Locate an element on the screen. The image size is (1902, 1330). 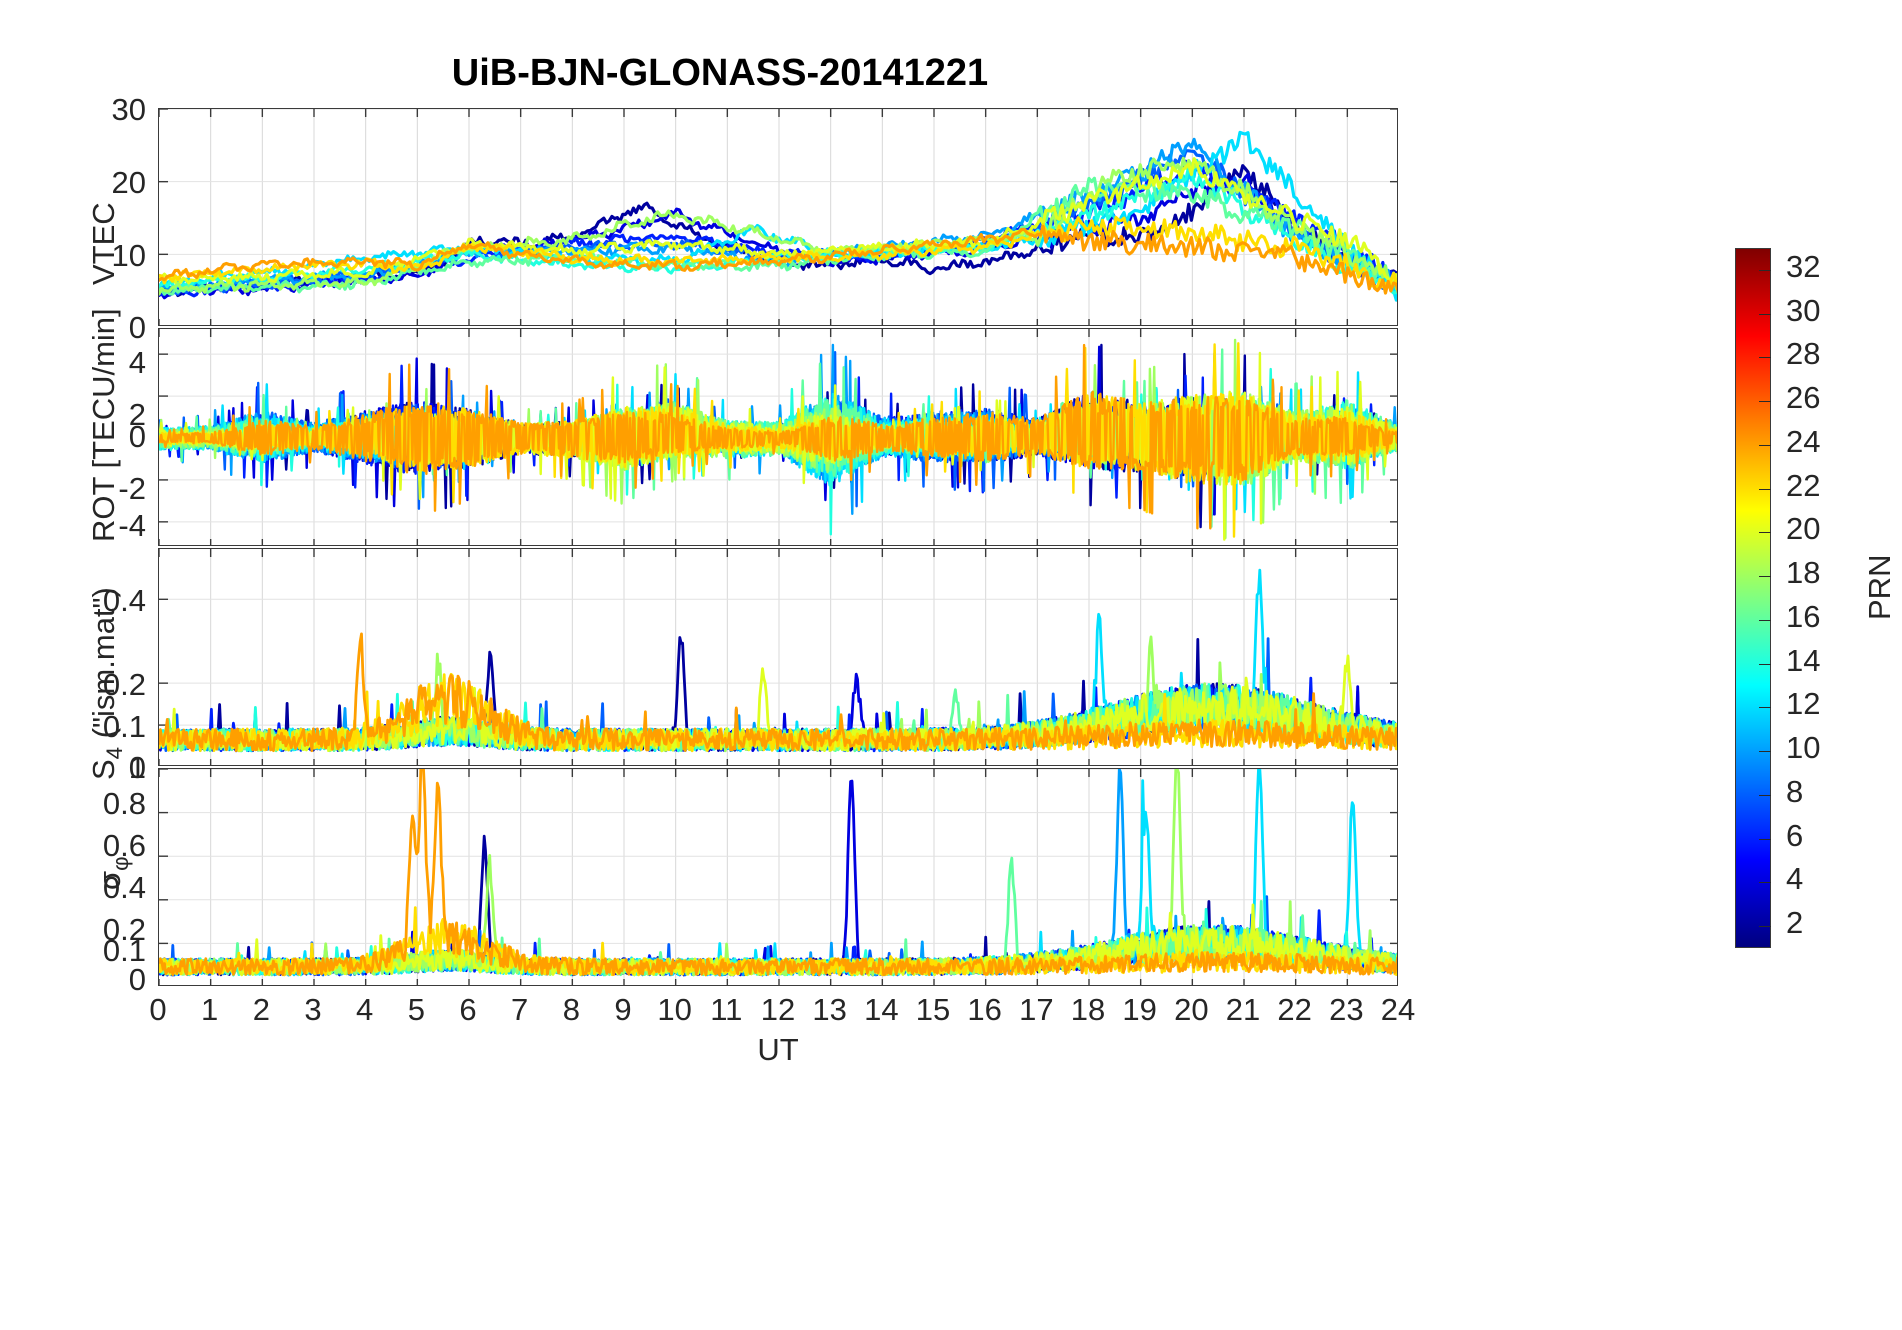
xtick-13: 13 is located at coordinates (829, 1009).